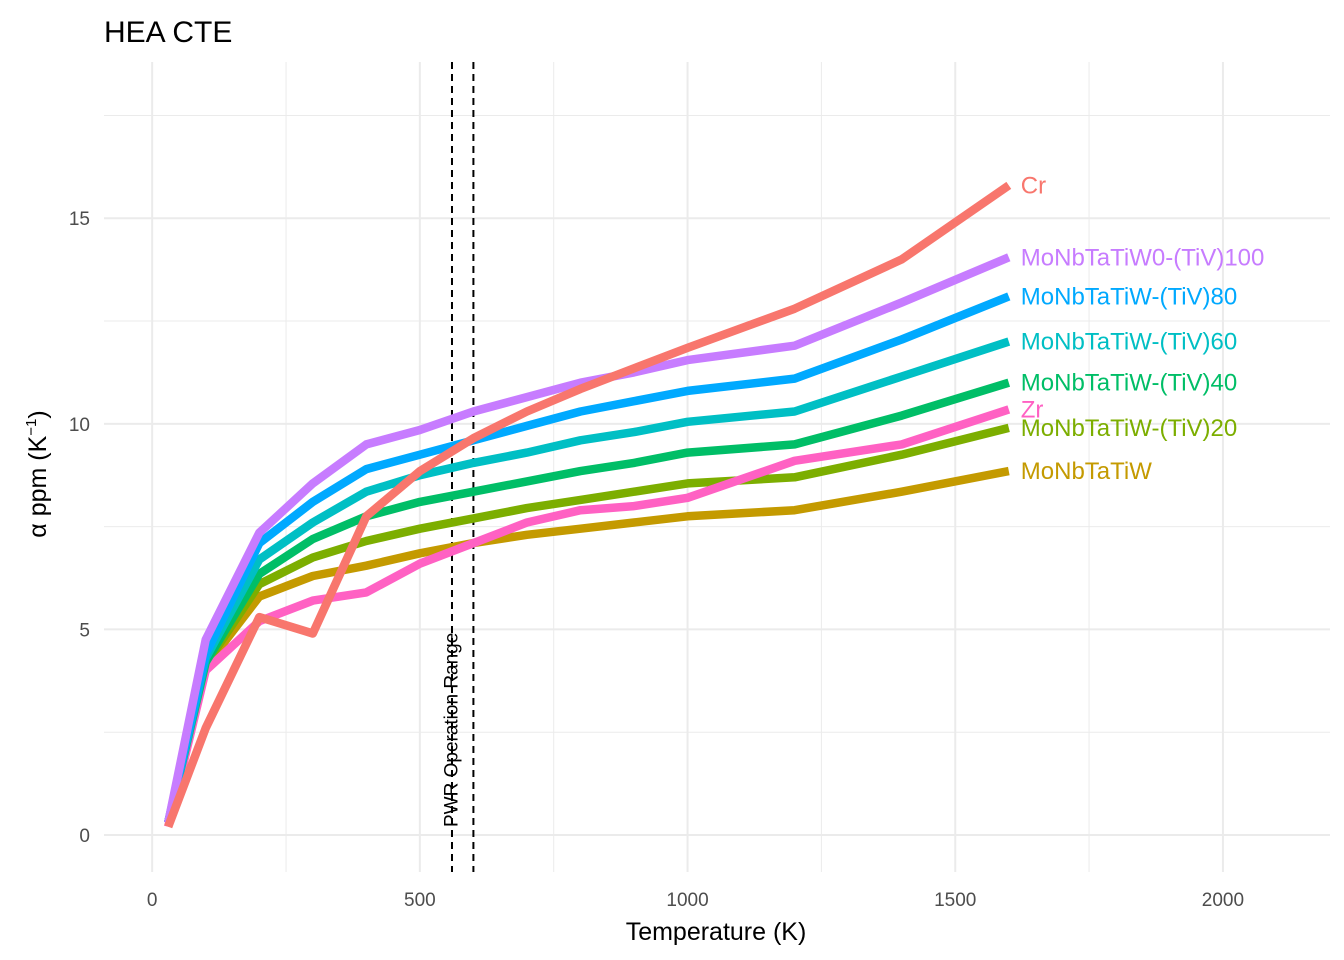 This screenshot has width=1344, height=960. Describe the element at coordinates (84, 836) in the screenshot. I see `y-tick-label: 0` at that location.